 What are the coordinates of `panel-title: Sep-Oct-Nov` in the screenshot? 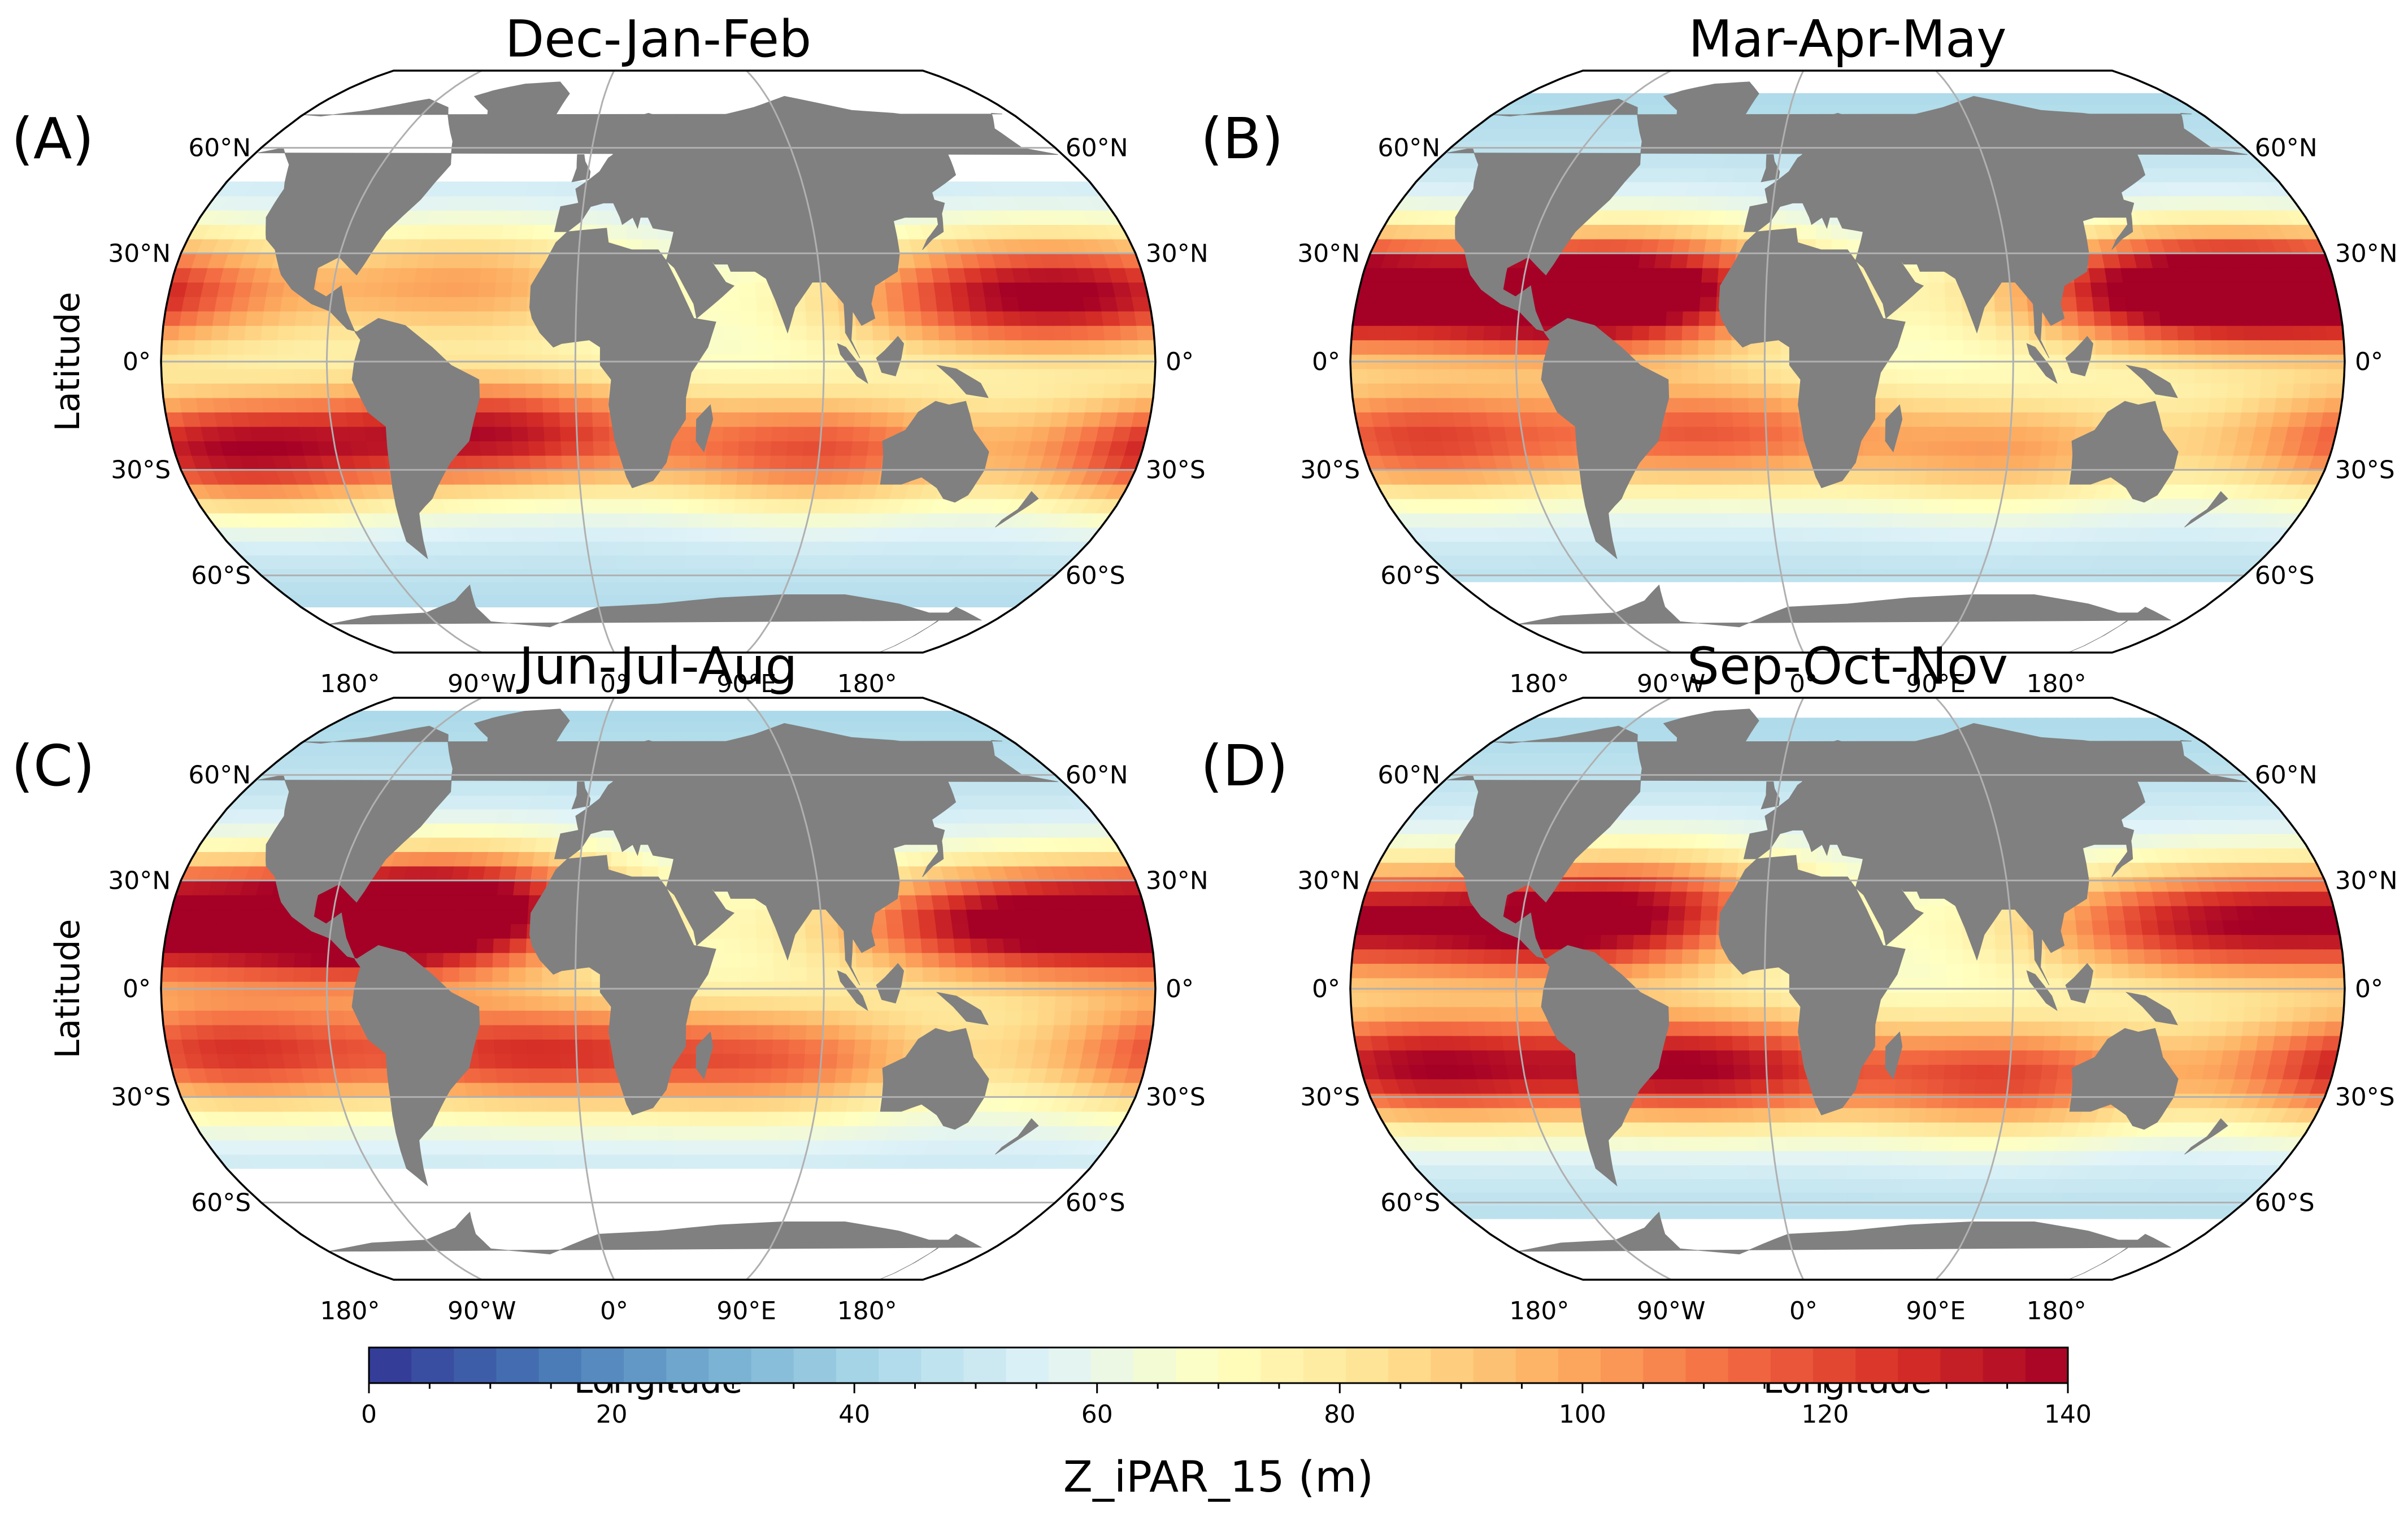 It's located at (1847, 667).